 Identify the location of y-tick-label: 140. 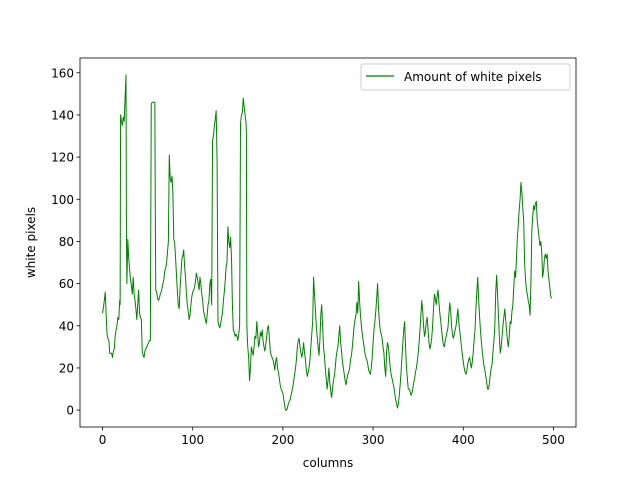
(62, 115).